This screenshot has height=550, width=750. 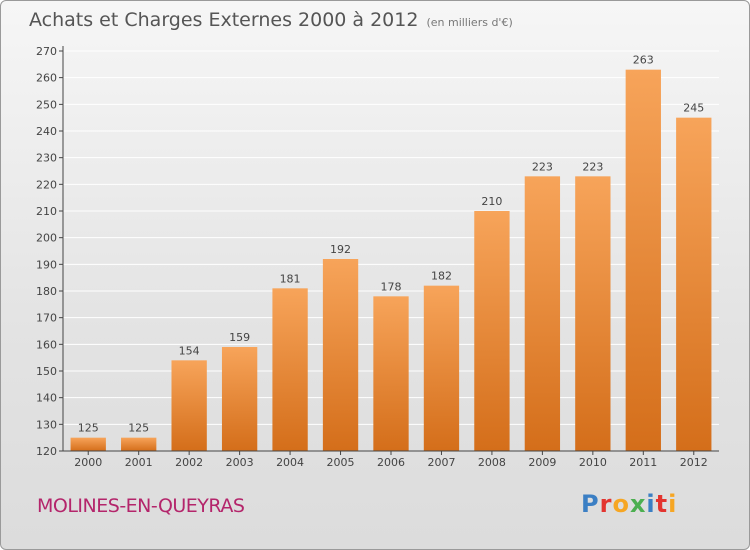 I want to click on y-tick-label: 140, so click(x=46, y=398).